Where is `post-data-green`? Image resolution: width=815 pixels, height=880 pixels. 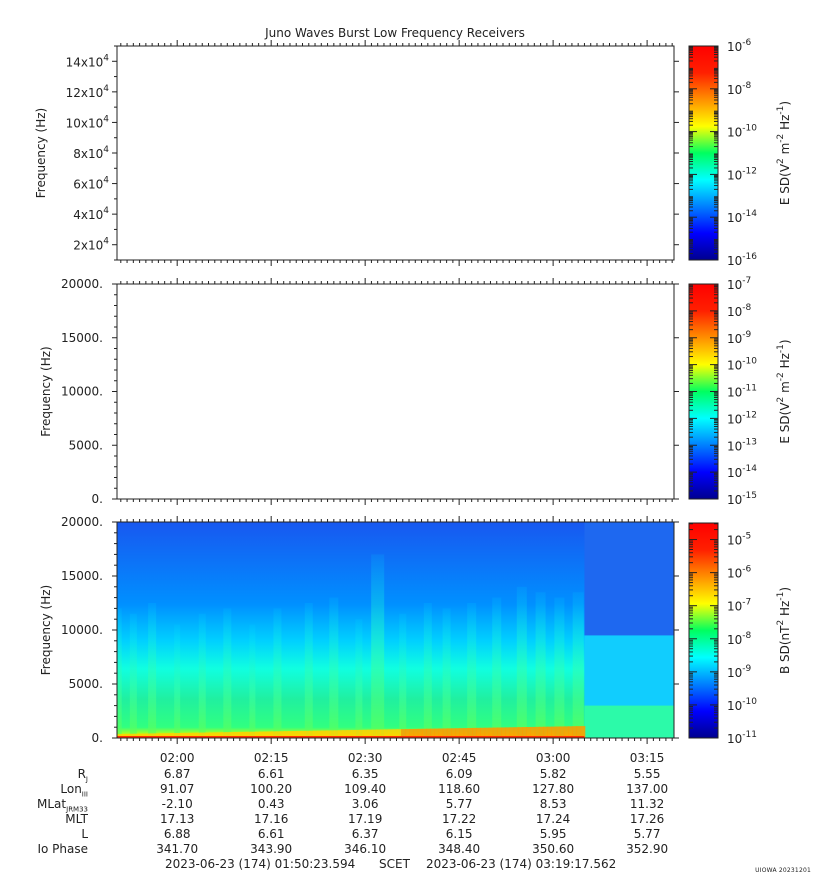 post-data-green is located at coordinates (629, 721).